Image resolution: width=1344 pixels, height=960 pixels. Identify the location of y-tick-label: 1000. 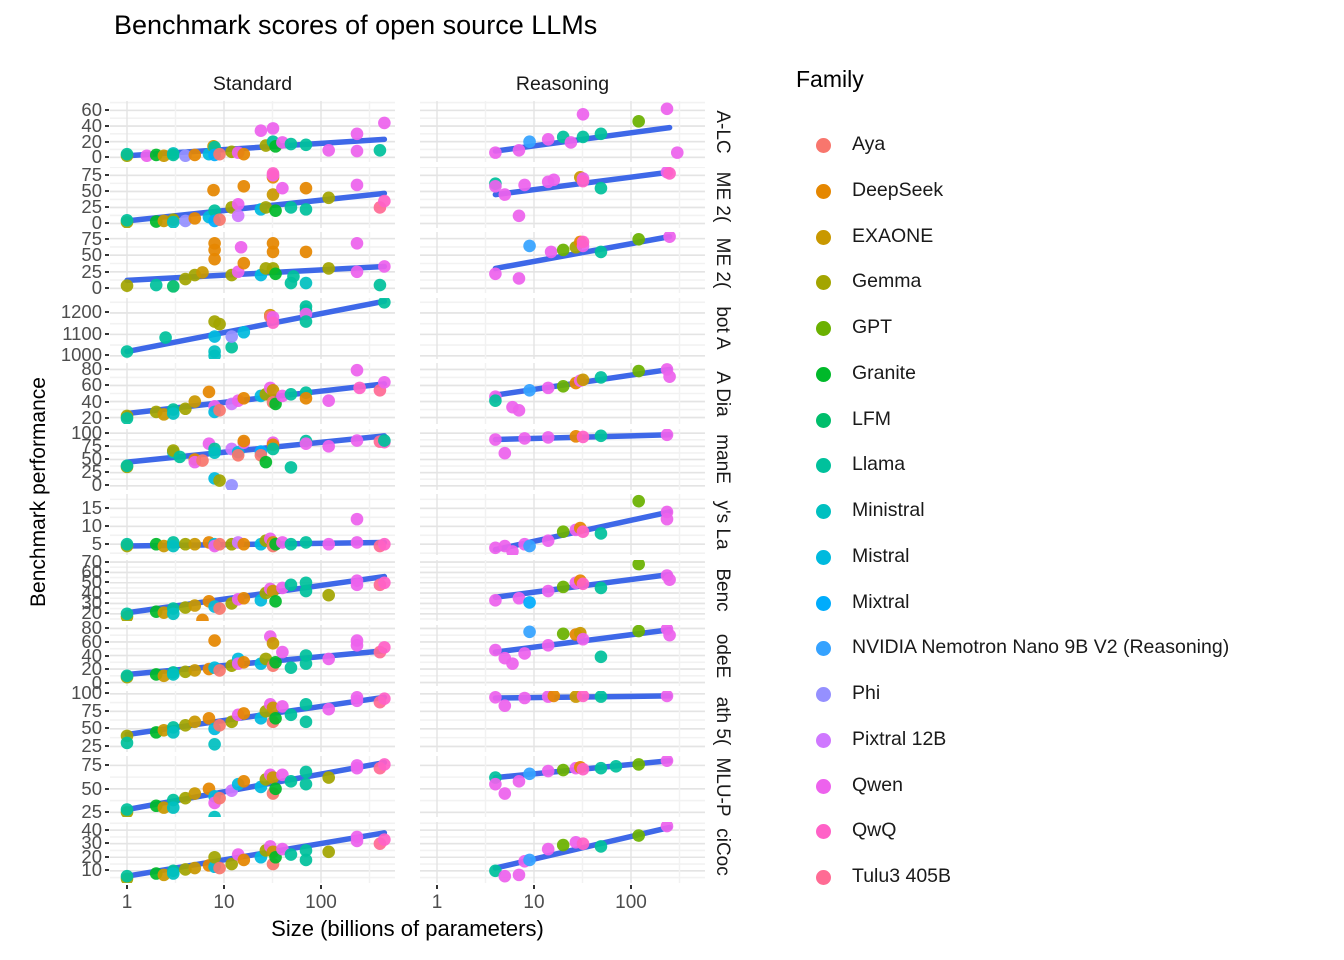
(81, 355).